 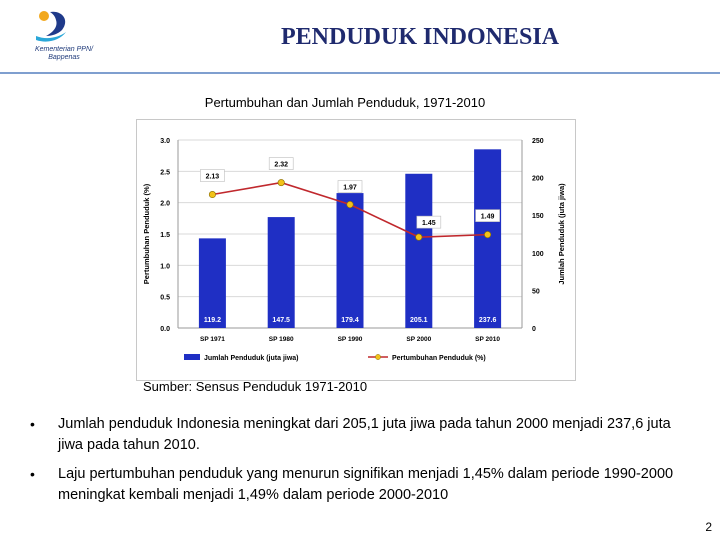 What do you see at coordinates (488, 217) in the screenshot?
I see `line-data-label: 1.49` at bounding box center [488, 217].